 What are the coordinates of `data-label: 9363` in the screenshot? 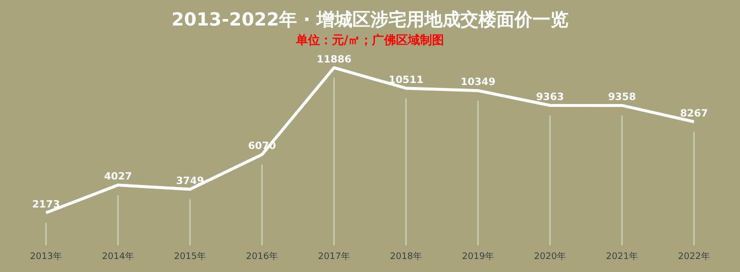 It's located at (550, 97).